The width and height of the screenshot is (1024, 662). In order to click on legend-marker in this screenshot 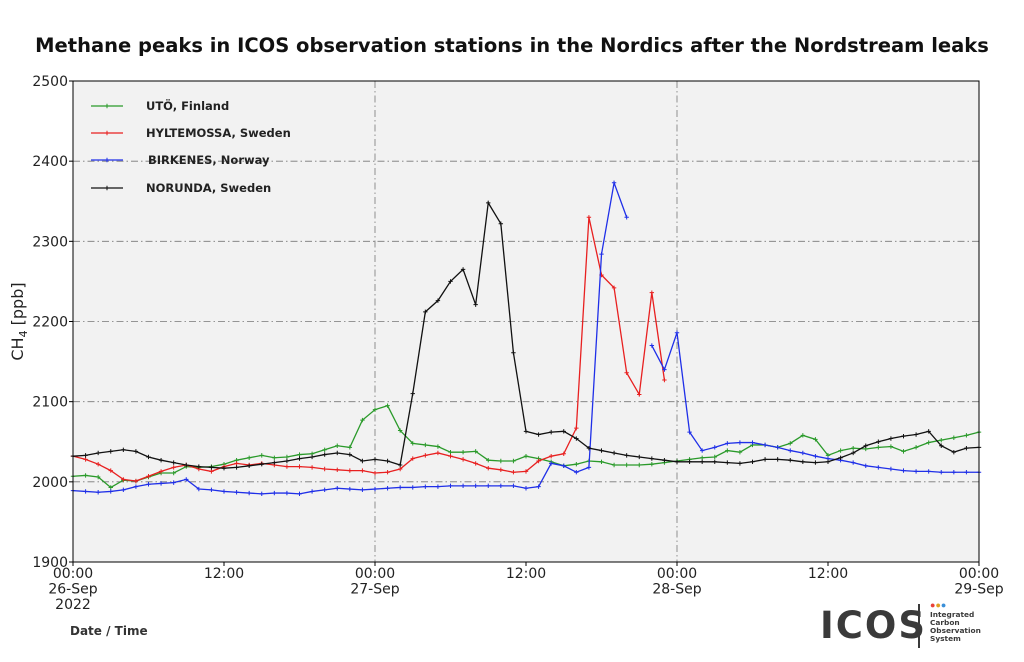, I will do `click(107, 188)`.